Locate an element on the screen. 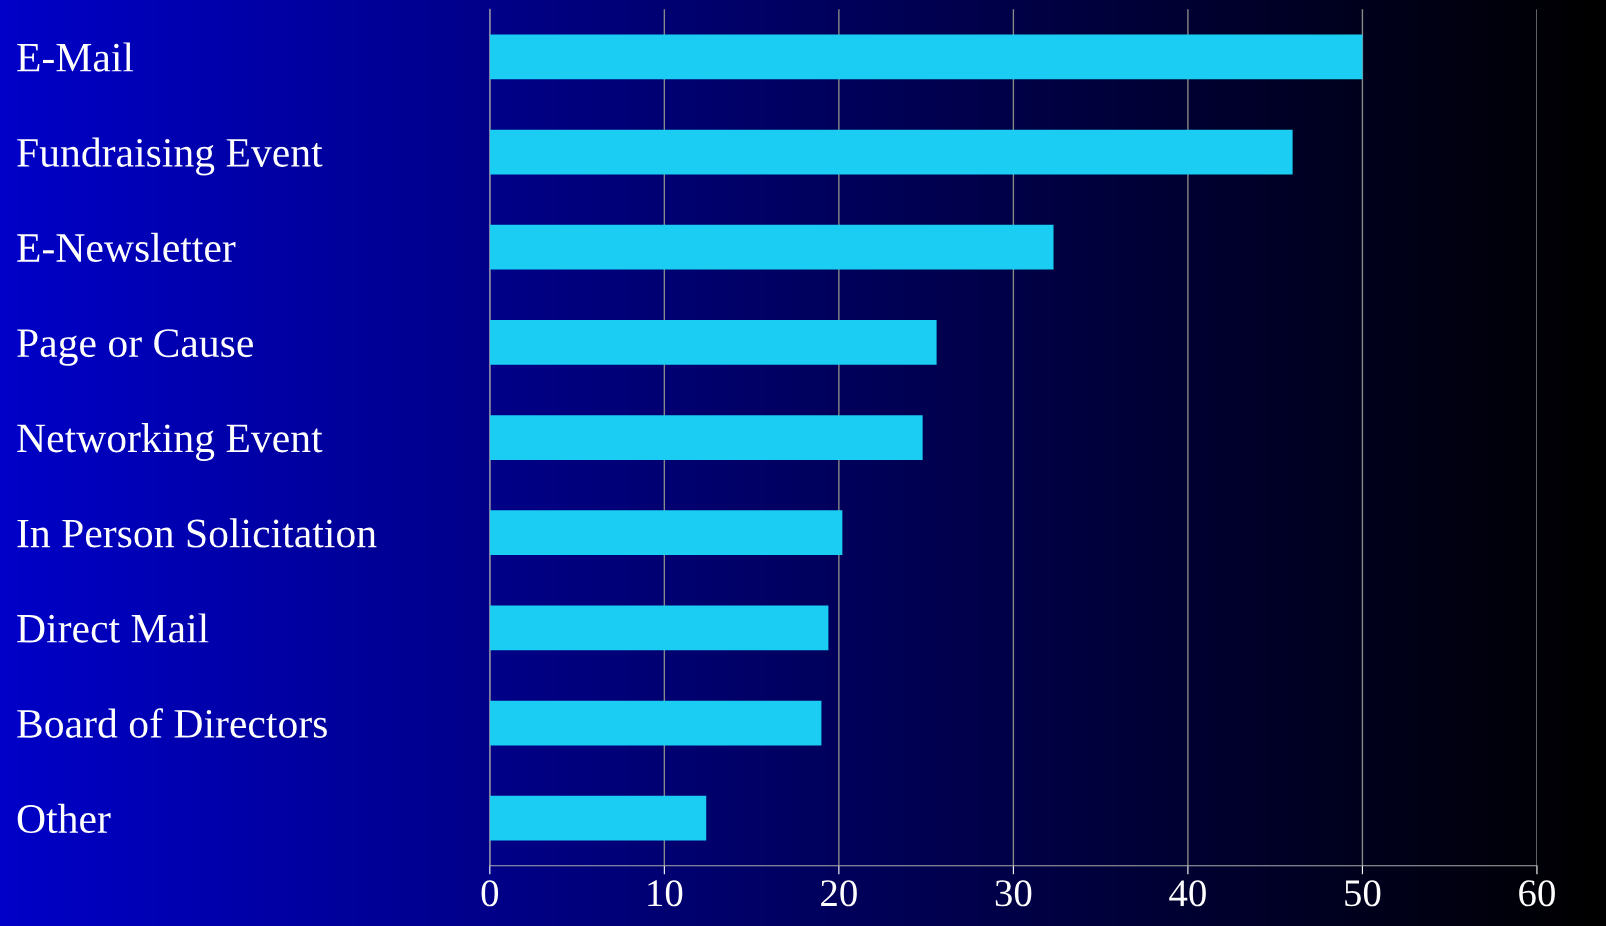 This screenshot has width=1606, height=926. x-tick-label: 60 is located at coordinates (1537, 893).